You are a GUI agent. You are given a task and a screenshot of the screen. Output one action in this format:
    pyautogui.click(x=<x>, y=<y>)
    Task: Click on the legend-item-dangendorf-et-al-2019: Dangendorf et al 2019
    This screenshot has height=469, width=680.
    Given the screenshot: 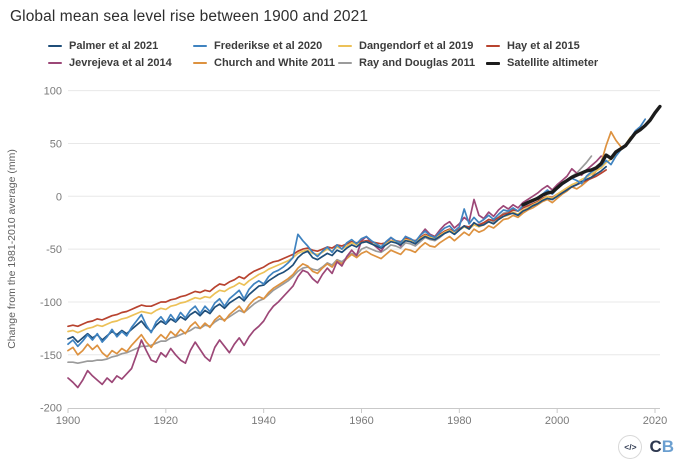 What is the action you would take?
    pyautogui.click(x=412, y=46)
    